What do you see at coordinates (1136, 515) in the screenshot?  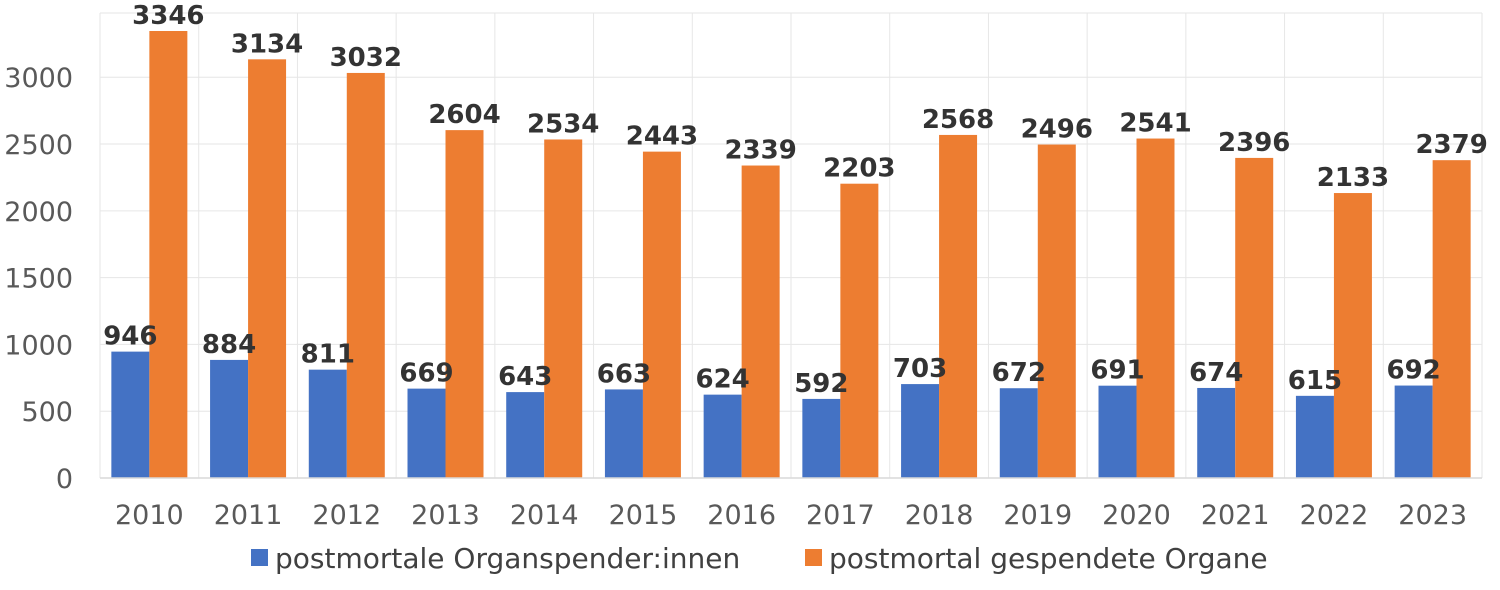 I see `x-tick-label: 2020` at bounding box center [1136, 515].